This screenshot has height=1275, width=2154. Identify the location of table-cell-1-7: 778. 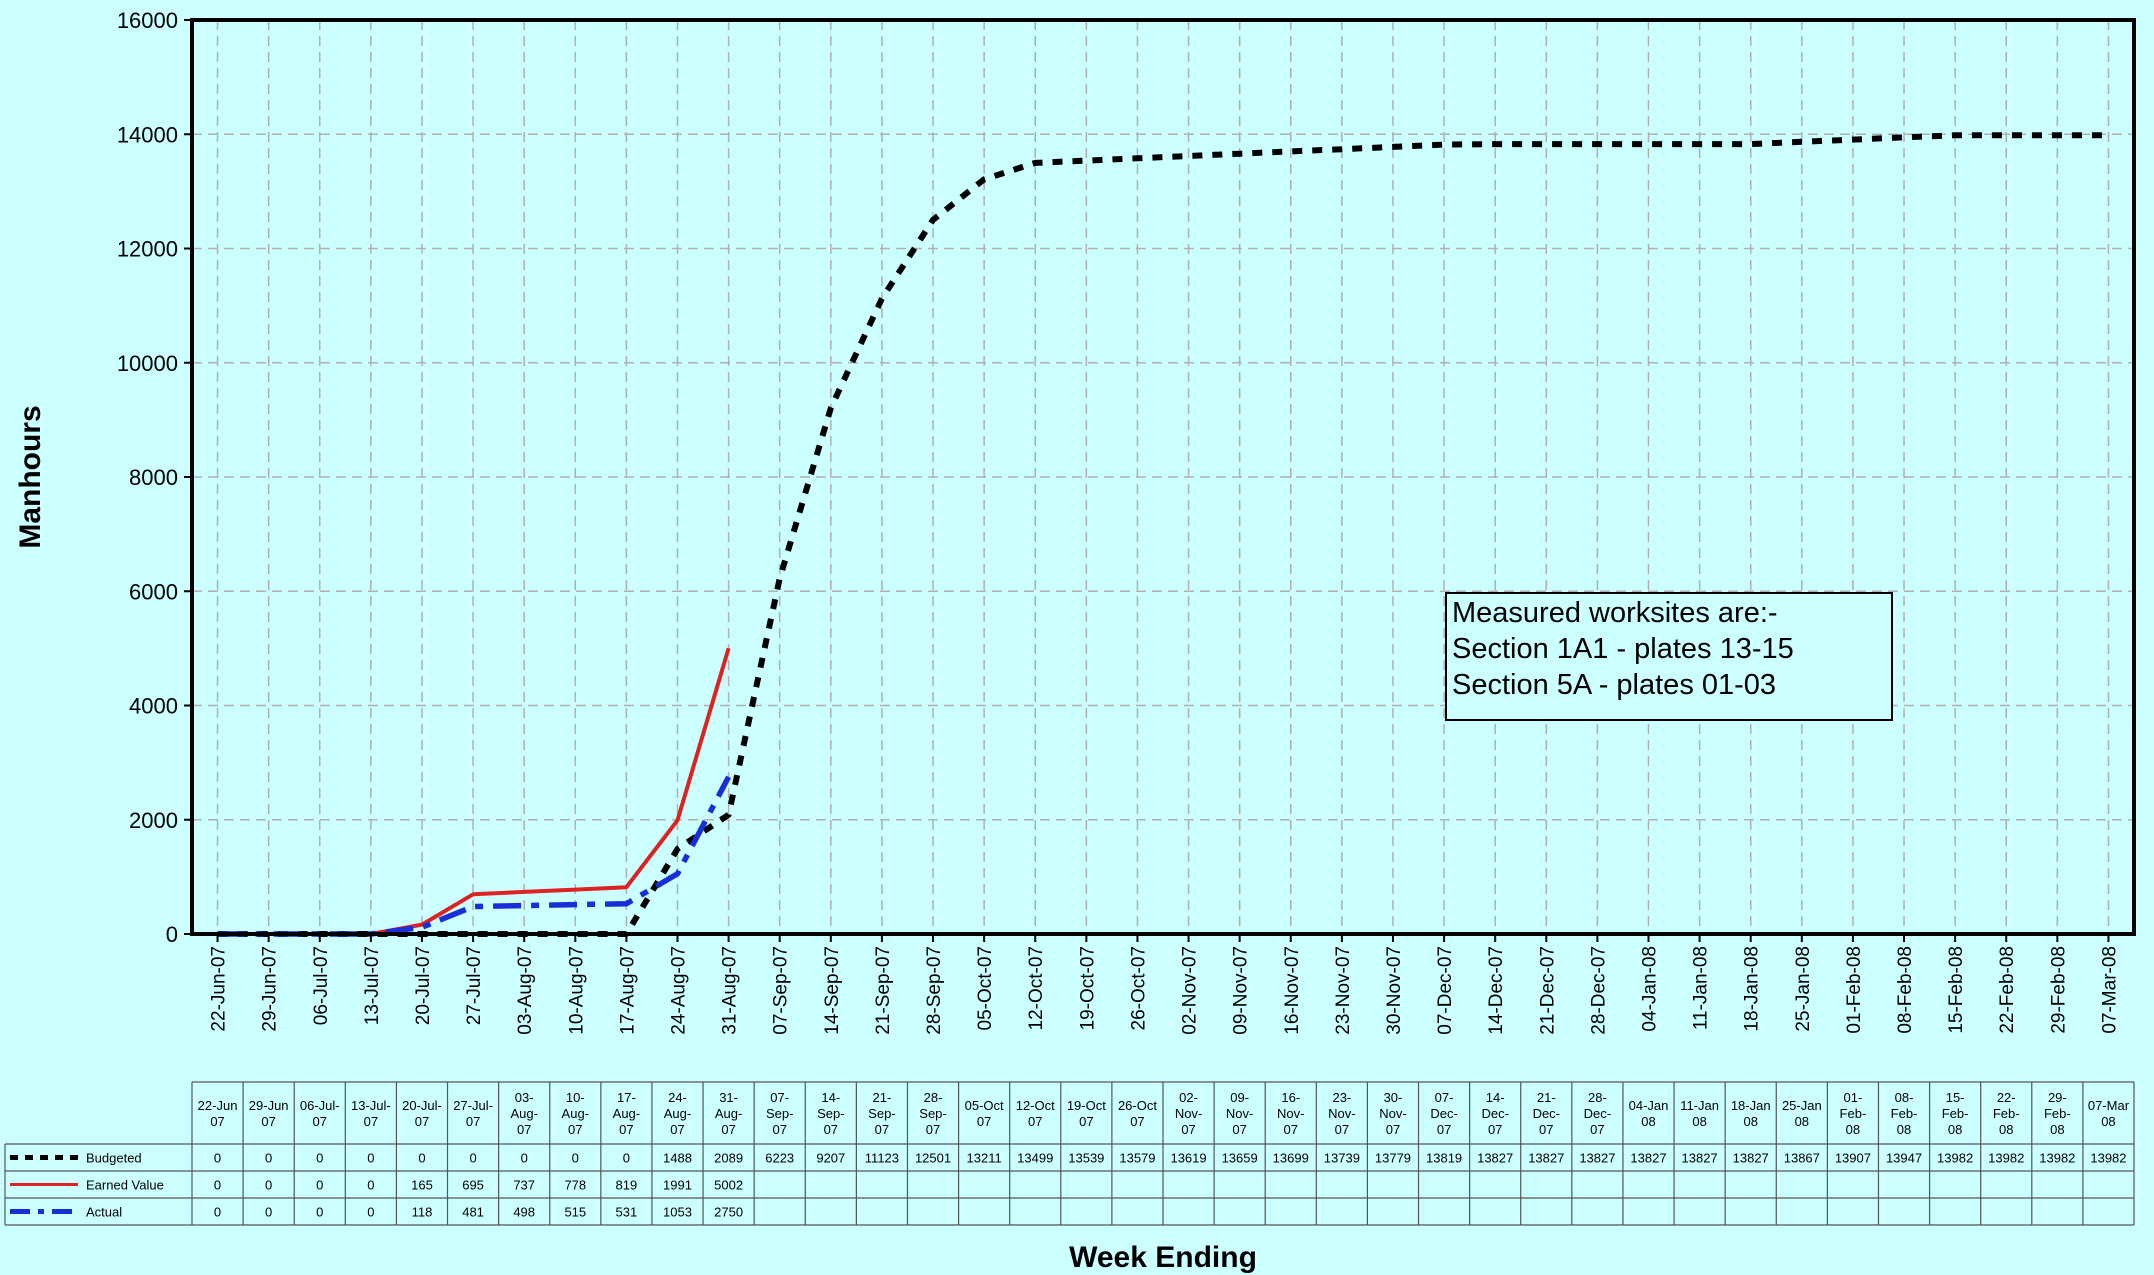
(575, 1185).